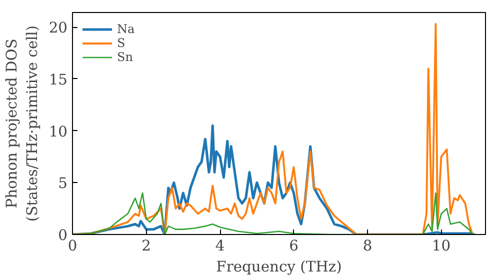 This screenshot has height=280, width=500. I want to click on y-tick-label: 5, so click(63, 183).